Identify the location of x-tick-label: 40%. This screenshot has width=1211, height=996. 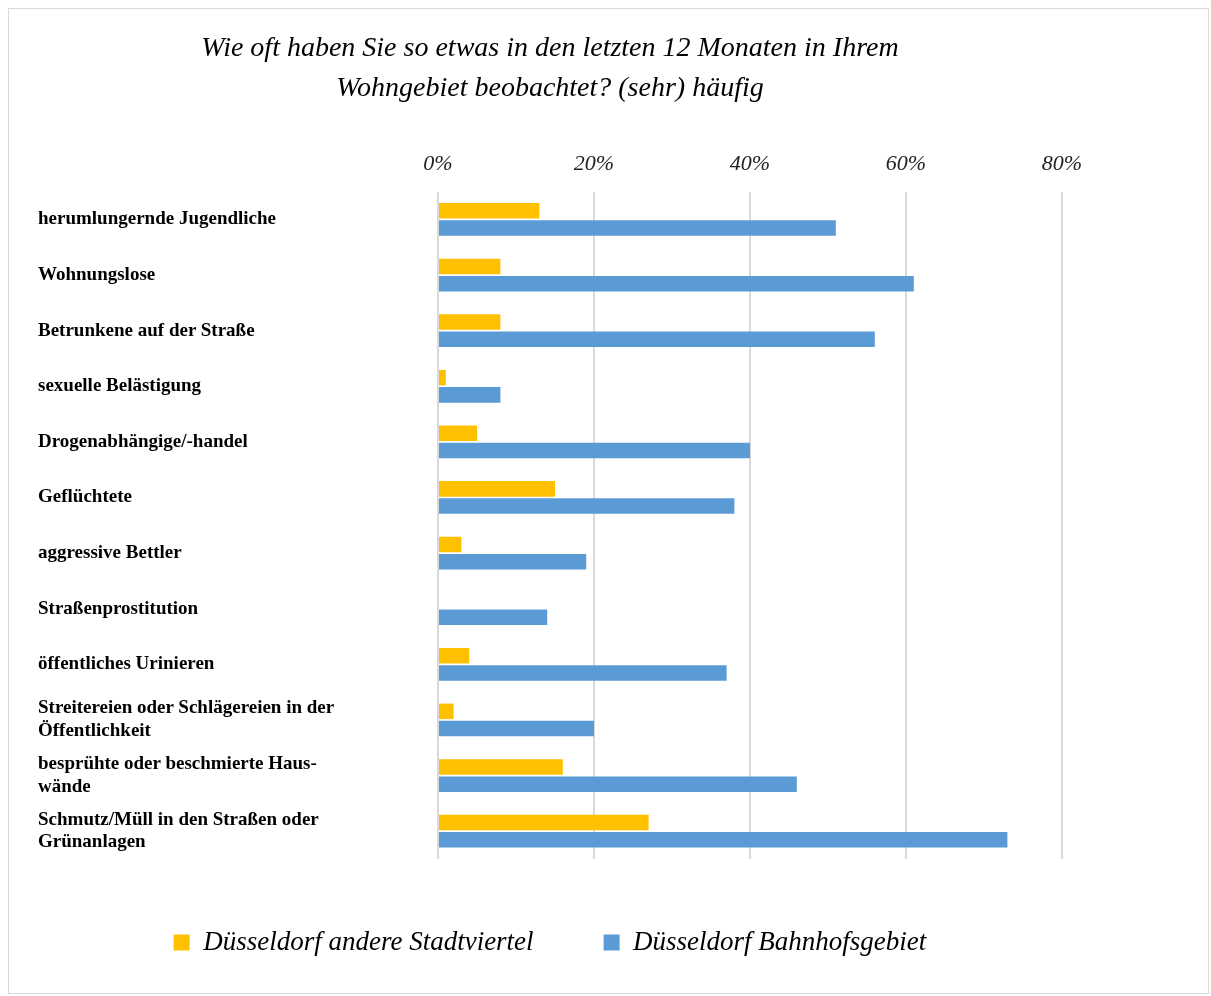
(750, 163).